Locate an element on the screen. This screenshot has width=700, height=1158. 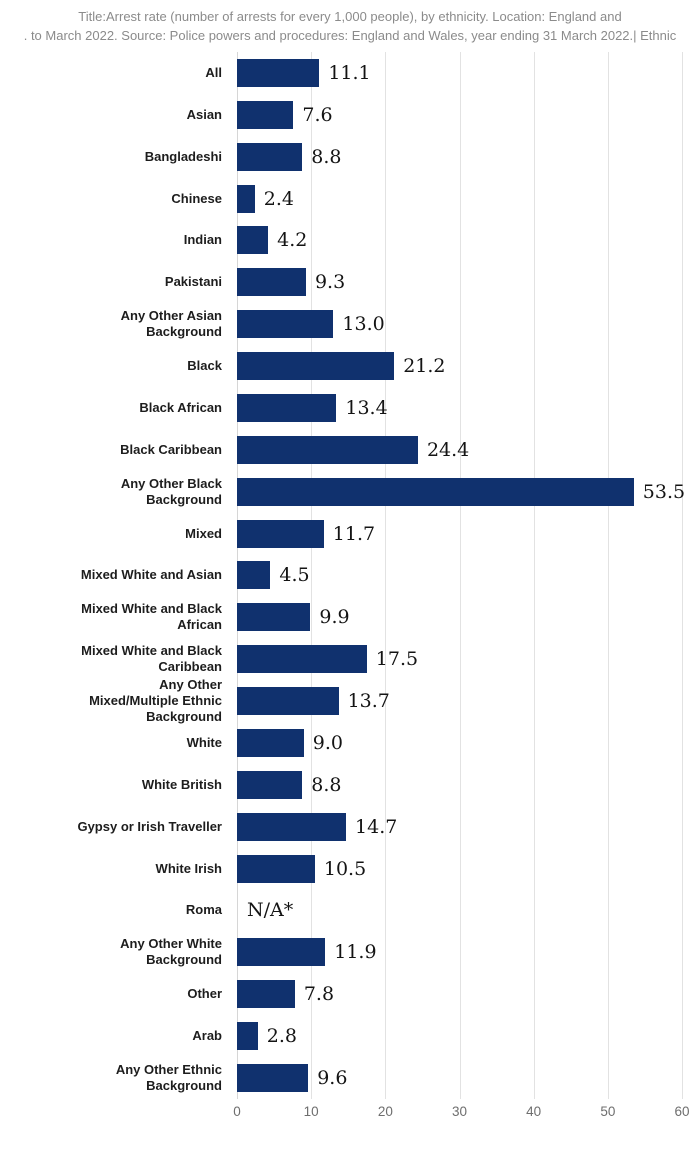
bar-row: Roma N/A* is located at coordinates (350, 911).